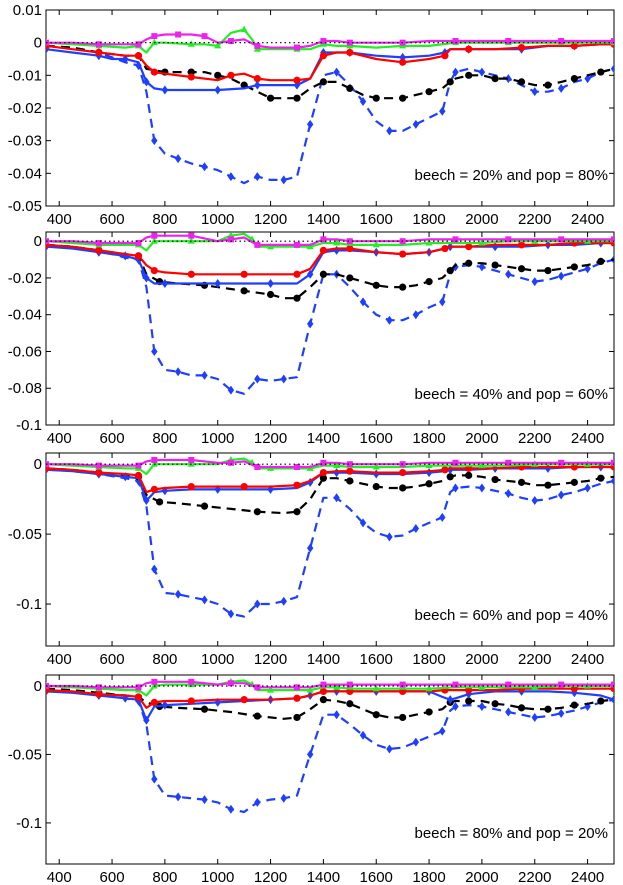  I want to click on x-tick-label: 1200, so click(270, 438).